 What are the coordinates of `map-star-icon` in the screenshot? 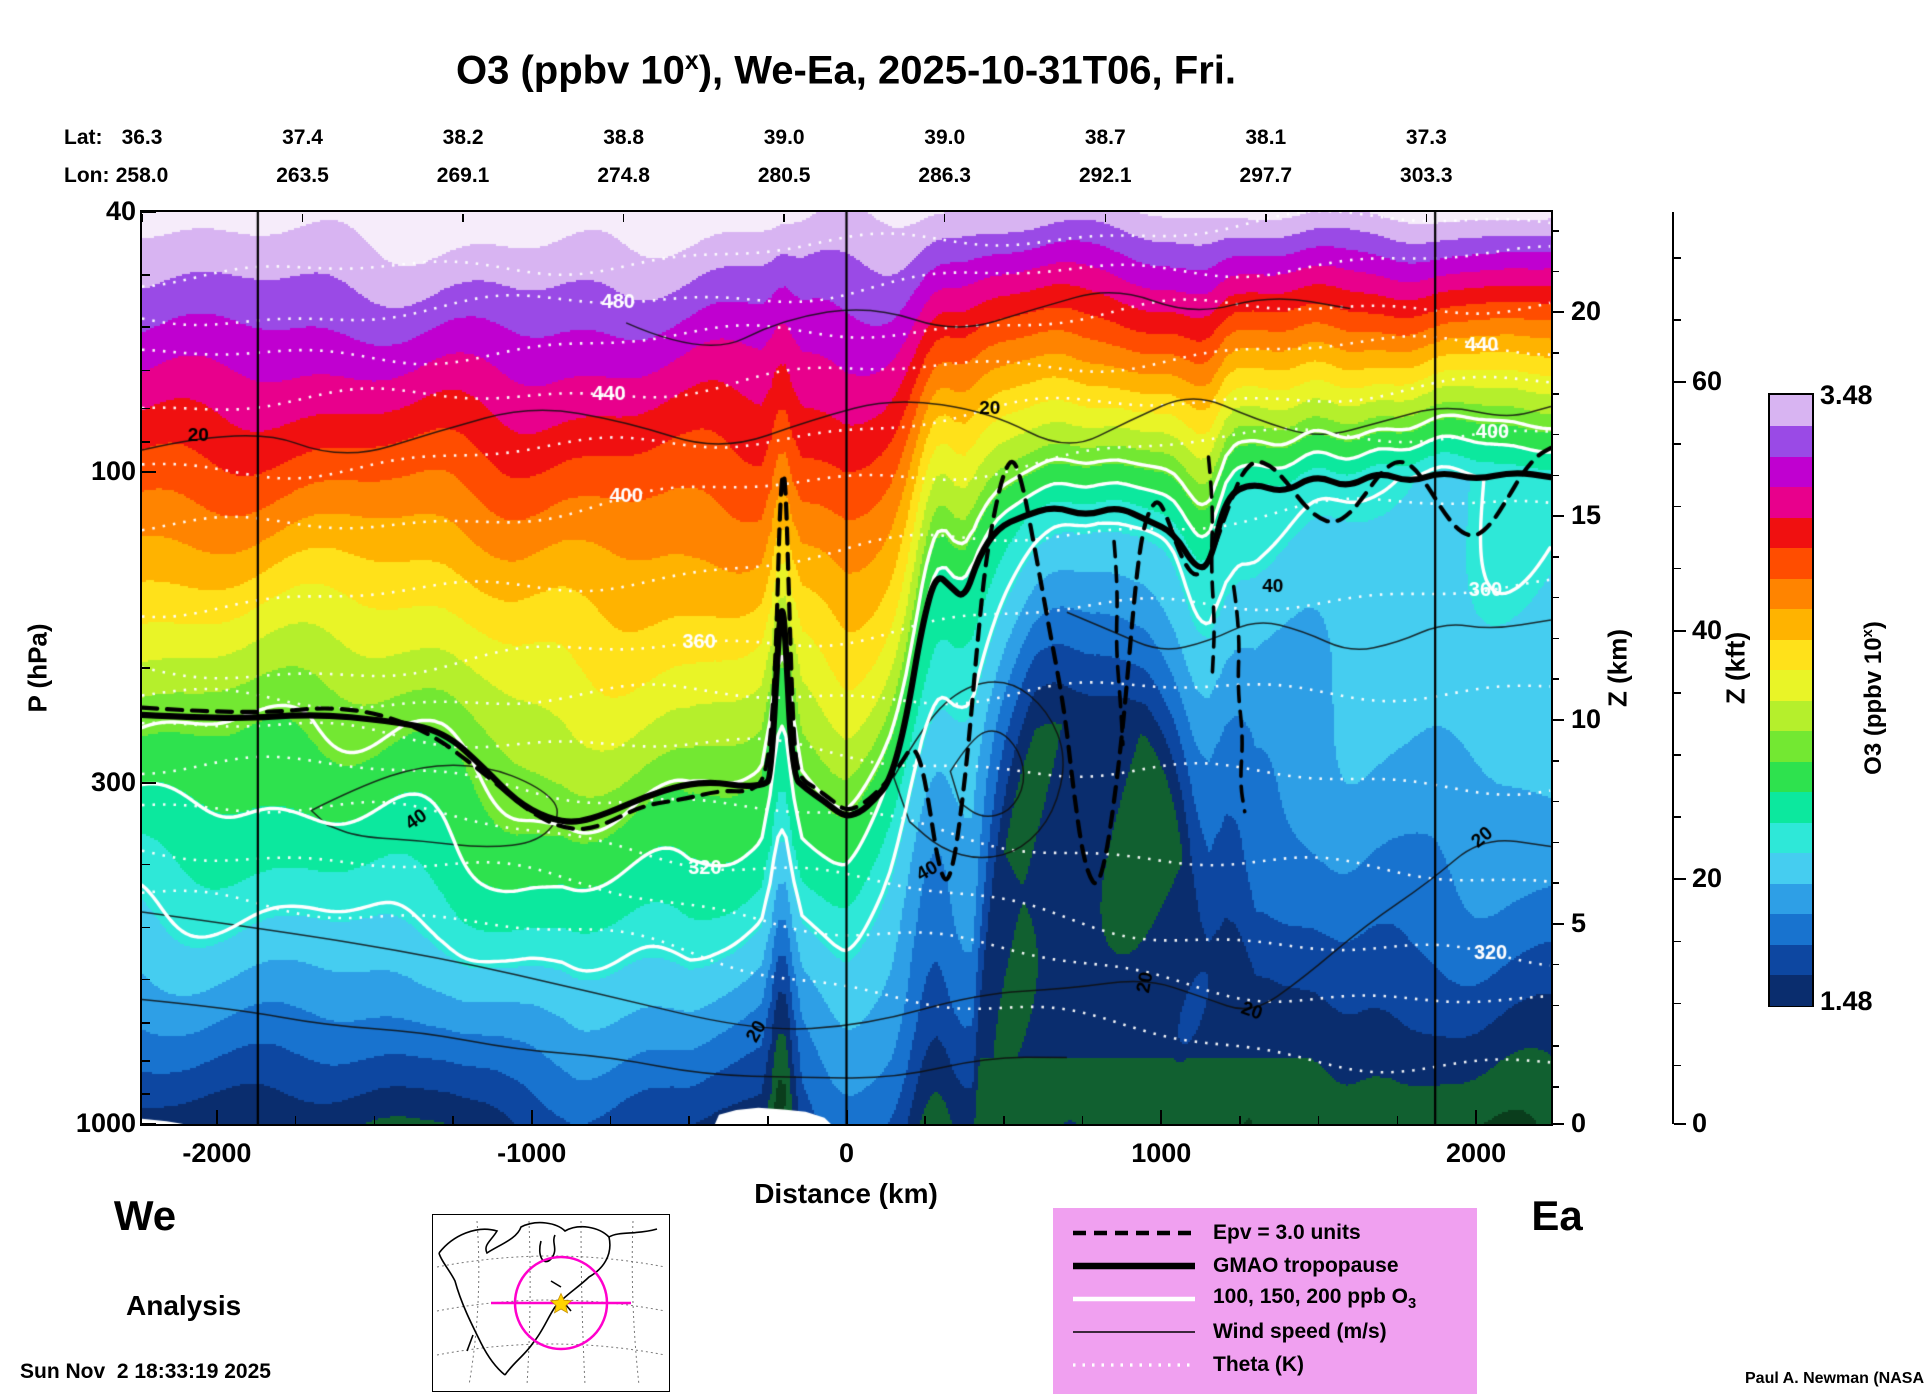 It's located at (561, 1303).